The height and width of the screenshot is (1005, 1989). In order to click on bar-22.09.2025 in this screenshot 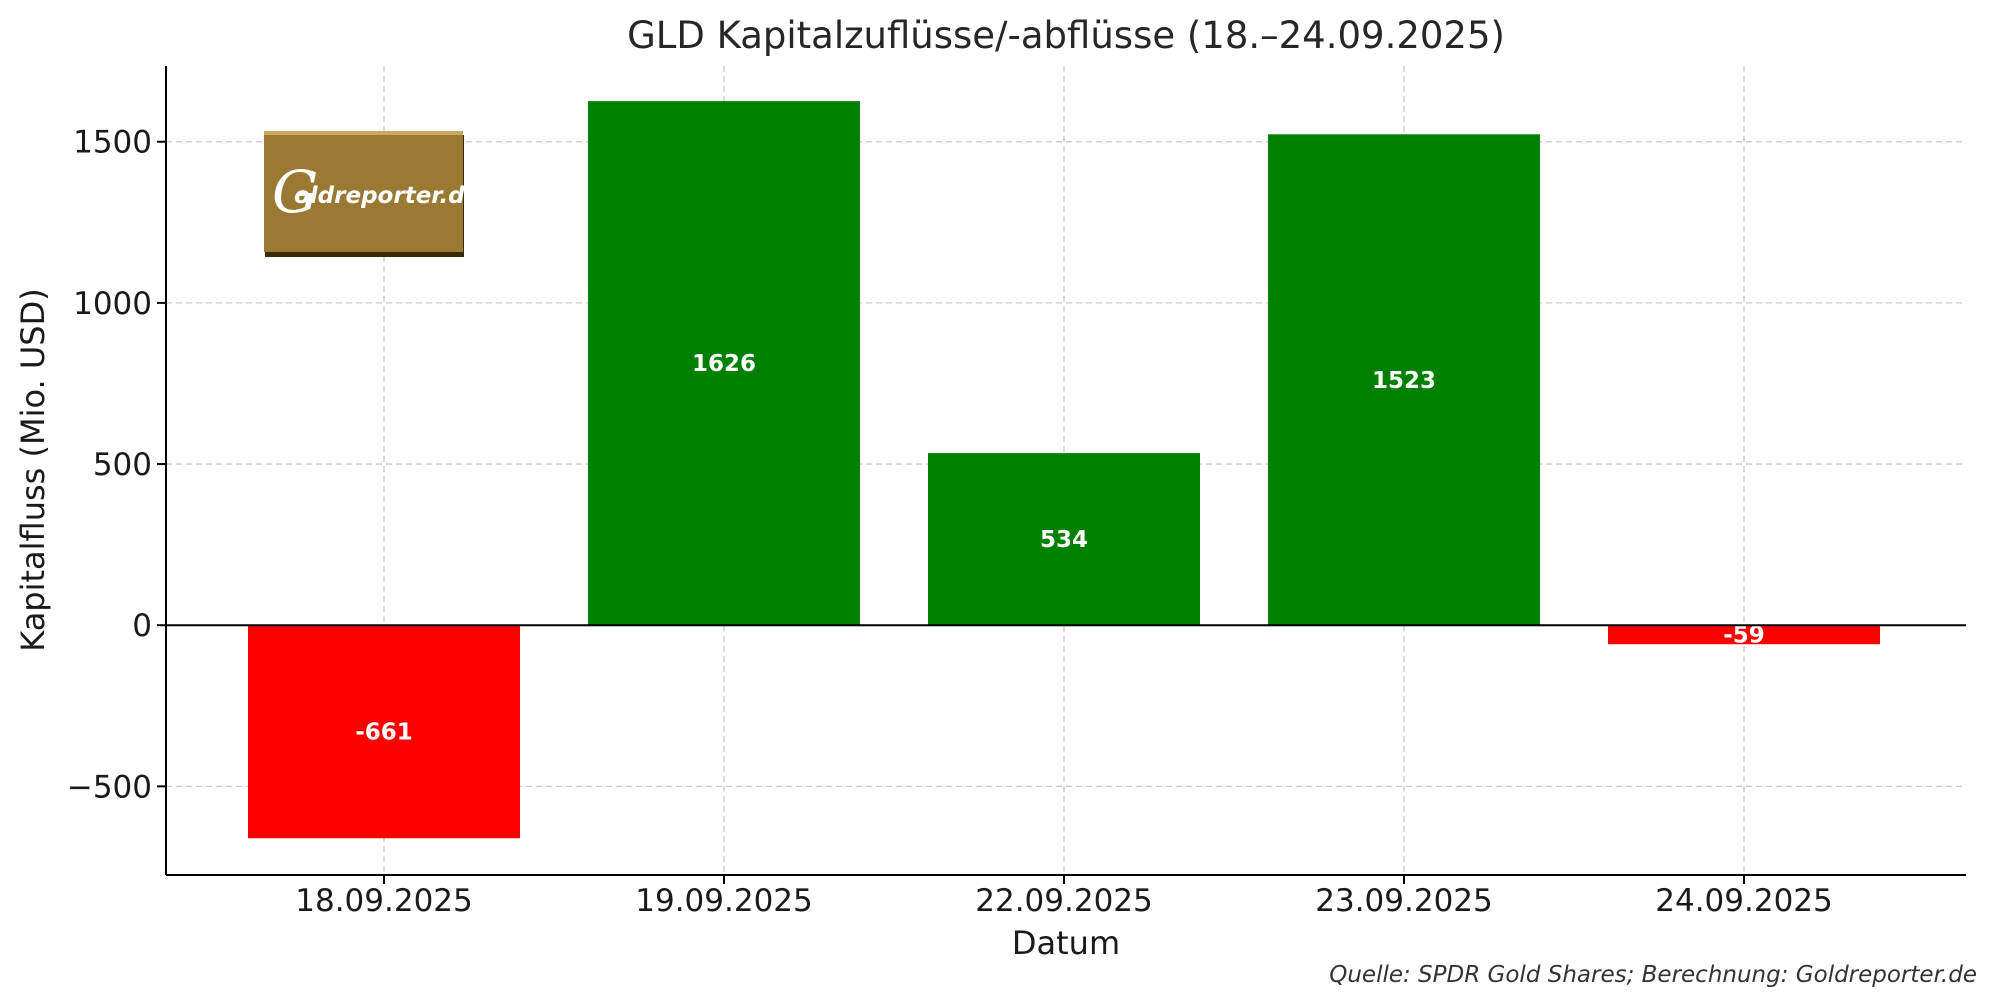, I will do `click(1064, 539)`.